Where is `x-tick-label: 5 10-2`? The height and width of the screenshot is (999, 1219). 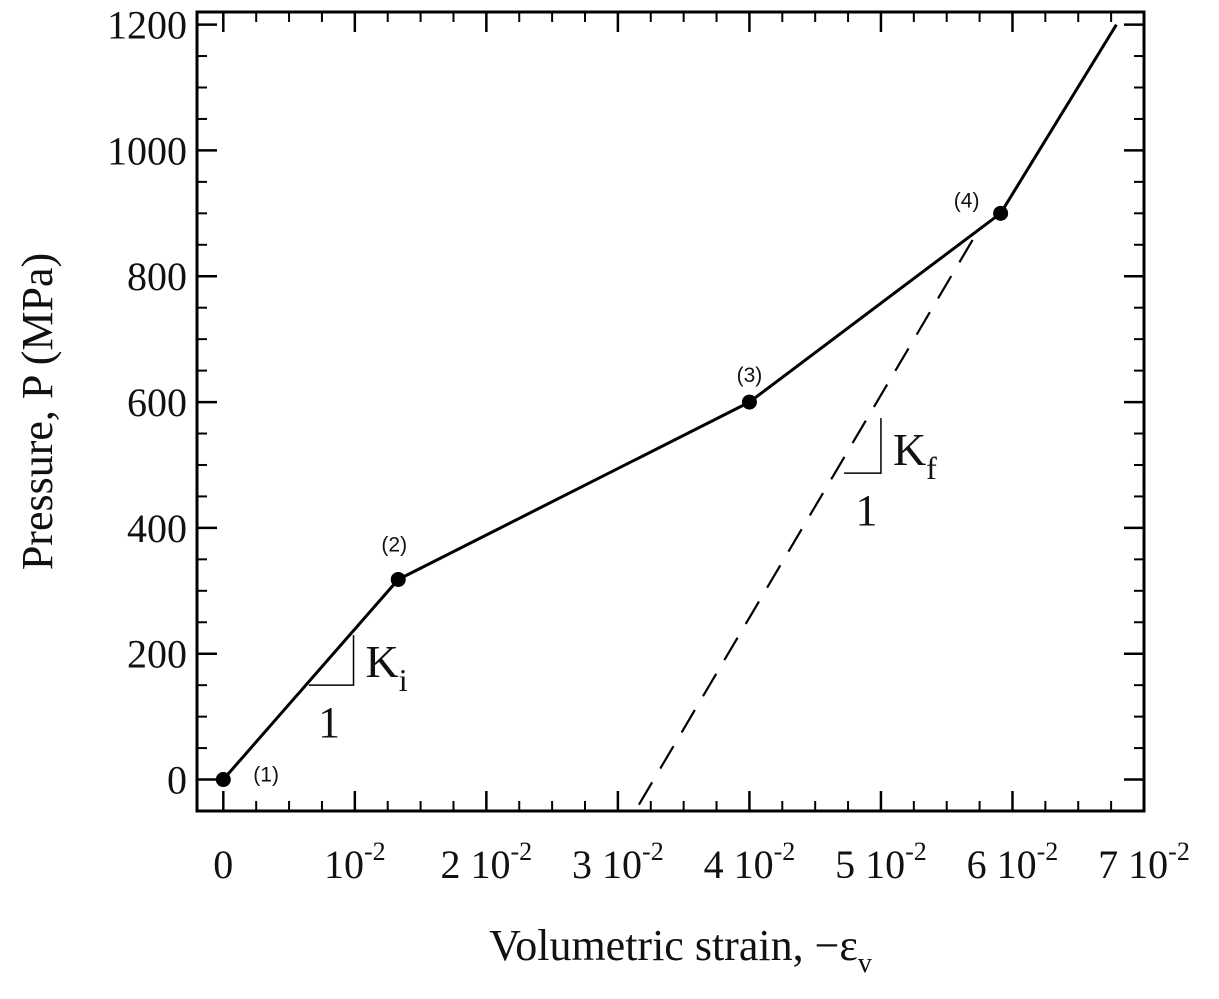
x-tick-label: 5 10-2 is located at coordinates (881, 862).